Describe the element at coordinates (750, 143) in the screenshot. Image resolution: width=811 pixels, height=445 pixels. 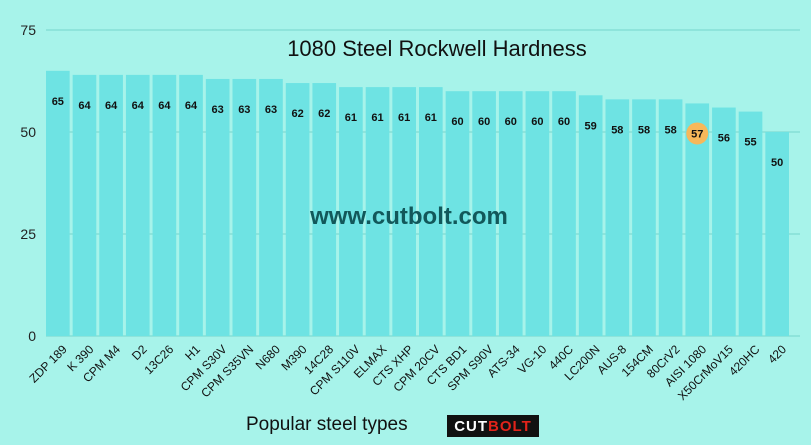
I see `value-label: 55` at that location.